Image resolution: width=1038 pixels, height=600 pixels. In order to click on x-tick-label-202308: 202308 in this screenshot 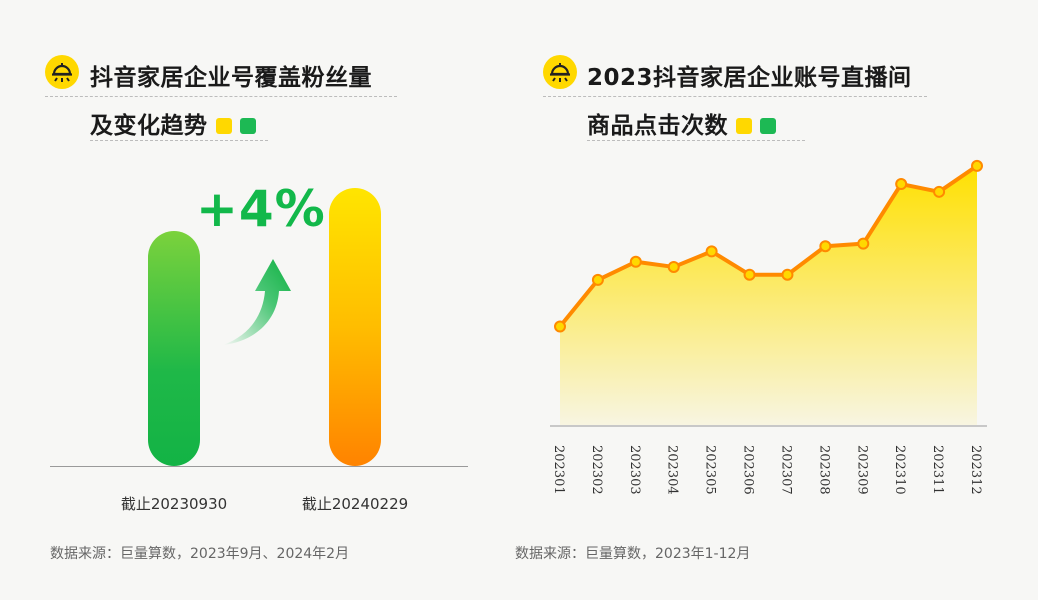, I will do `click(823, 470)`.